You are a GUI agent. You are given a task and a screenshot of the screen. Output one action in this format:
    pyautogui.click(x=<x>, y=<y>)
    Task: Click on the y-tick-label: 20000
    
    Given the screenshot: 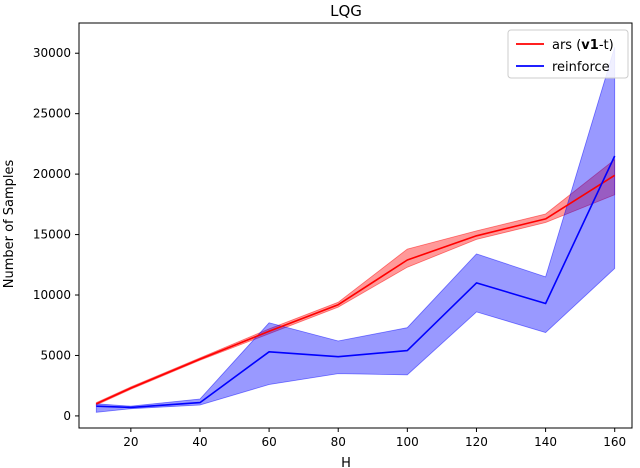 What is the action you would take?
    pyautogui.click(x=52, y=174)
    